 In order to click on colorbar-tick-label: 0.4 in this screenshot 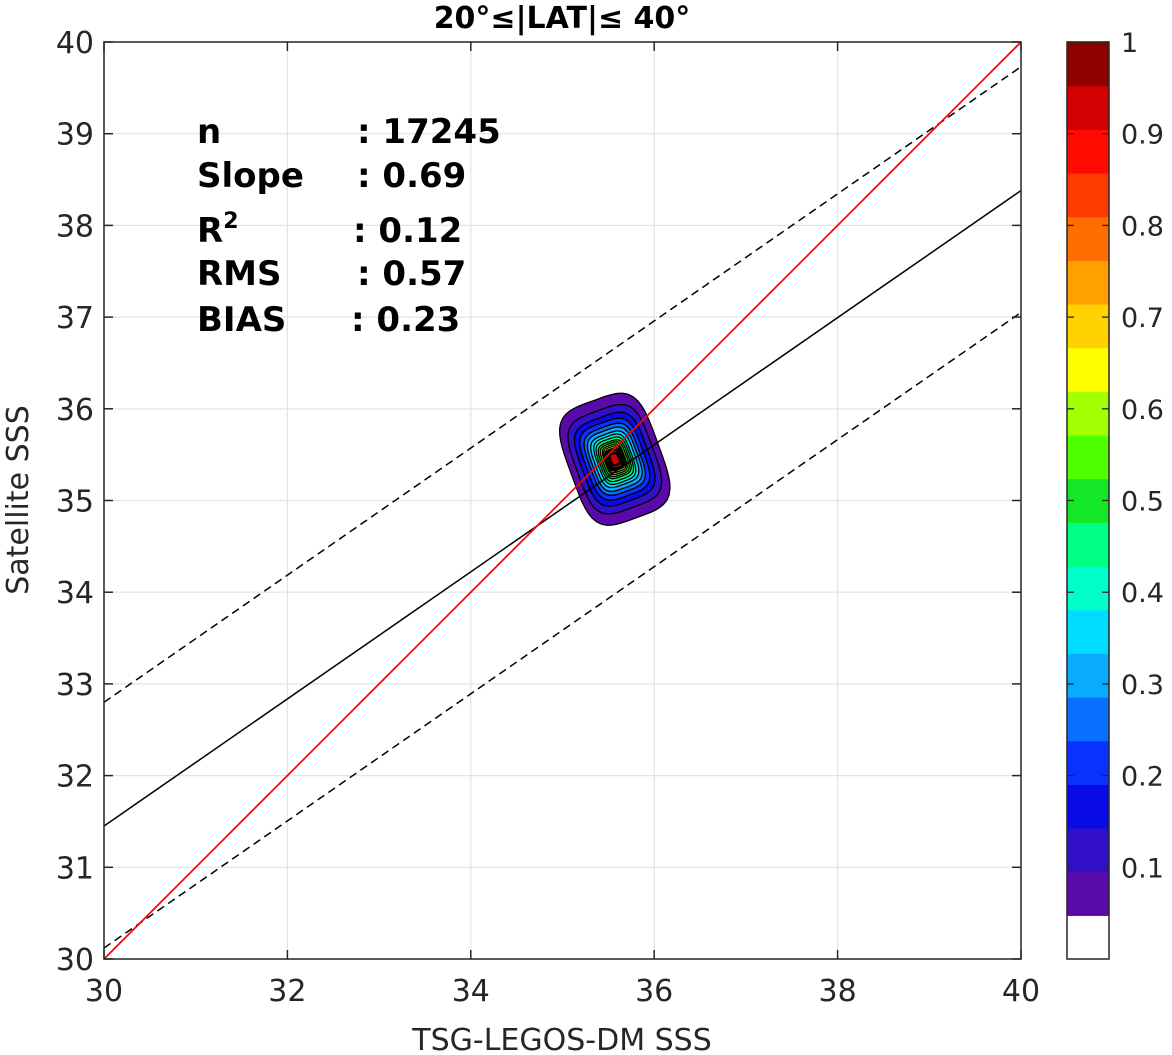, I will do `click(1142, 593)`.